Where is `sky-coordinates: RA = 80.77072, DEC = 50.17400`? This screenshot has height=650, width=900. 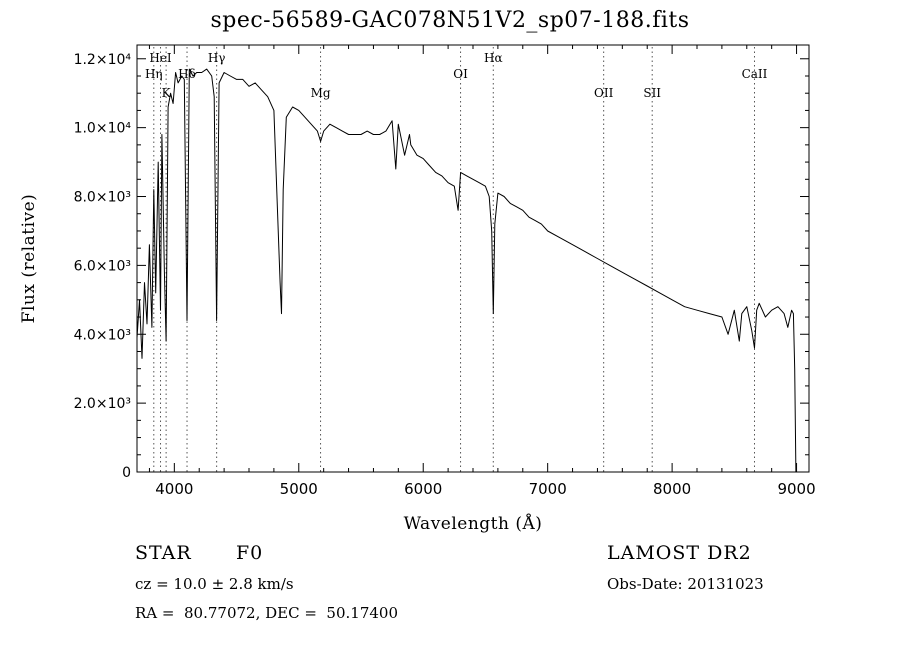 sky-coordinates: RA = 80.77072, DEC = 50.17400 is located at coordinates (267, 613).